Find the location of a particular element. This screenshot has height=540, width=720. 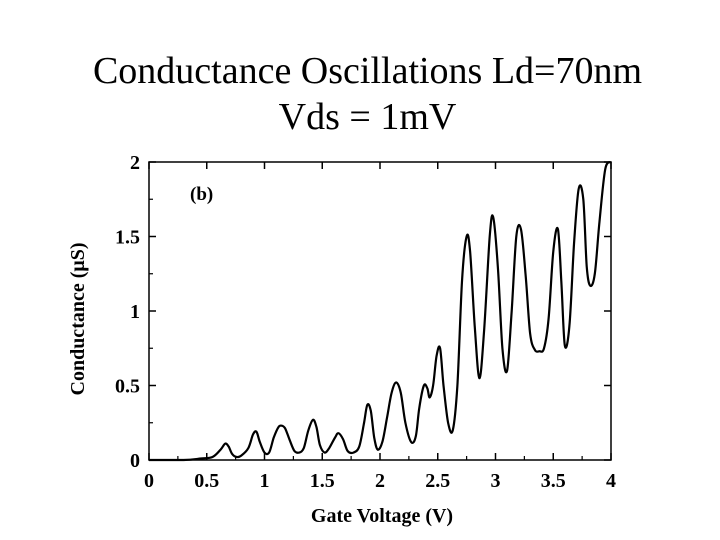

x-tick-label: 2 is located at coordinates (380, 481).